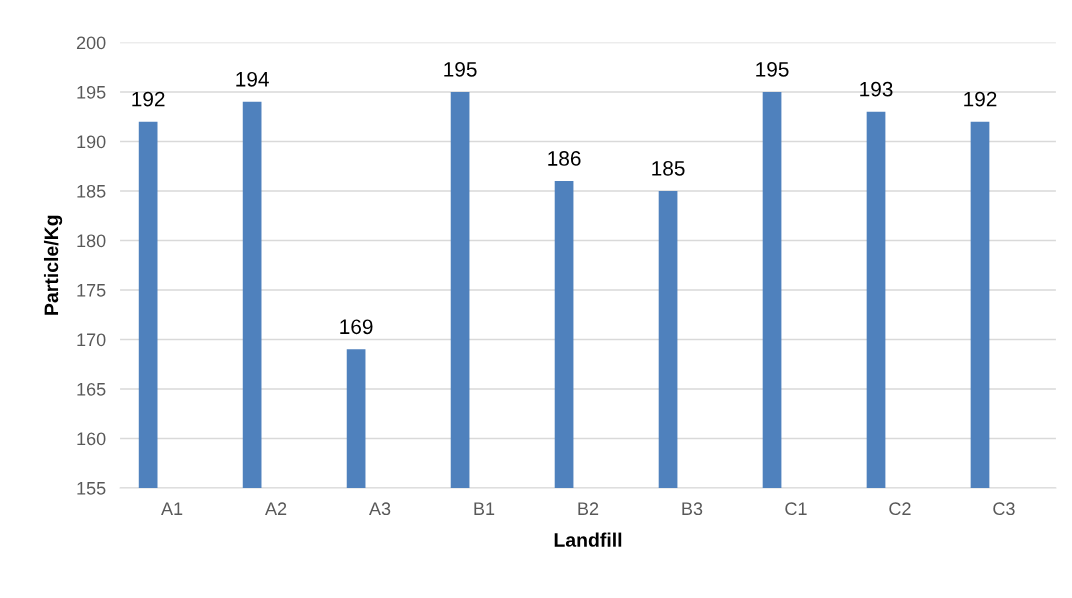  What do you see at coordinates (91, 191) in the screenshot?
I see `y-tick-label: 185` at bounding box center [91, 191].